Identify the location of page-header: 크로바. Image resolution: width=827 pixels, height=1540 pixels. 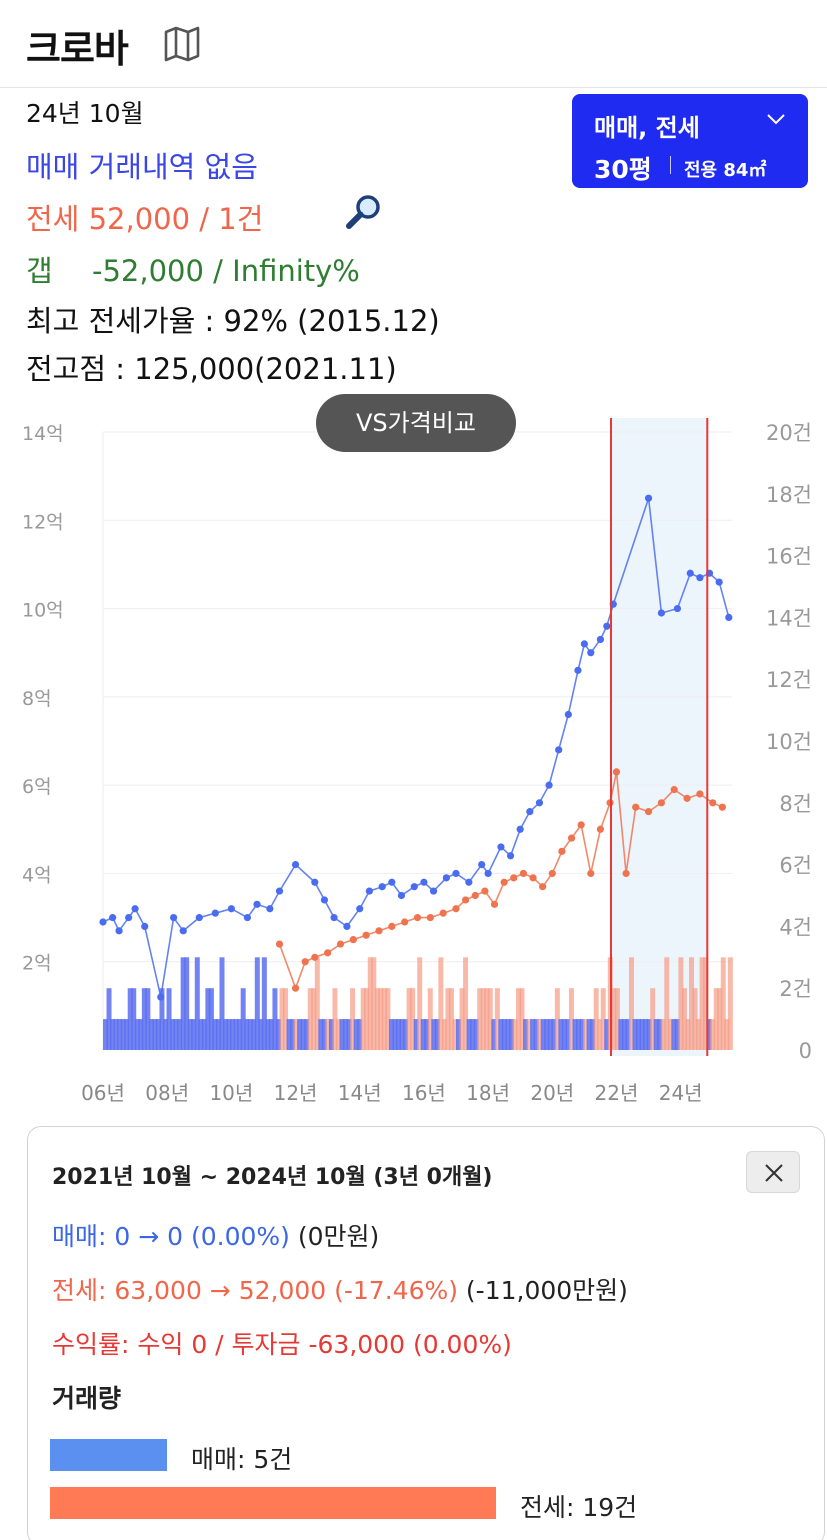
(413, 44).